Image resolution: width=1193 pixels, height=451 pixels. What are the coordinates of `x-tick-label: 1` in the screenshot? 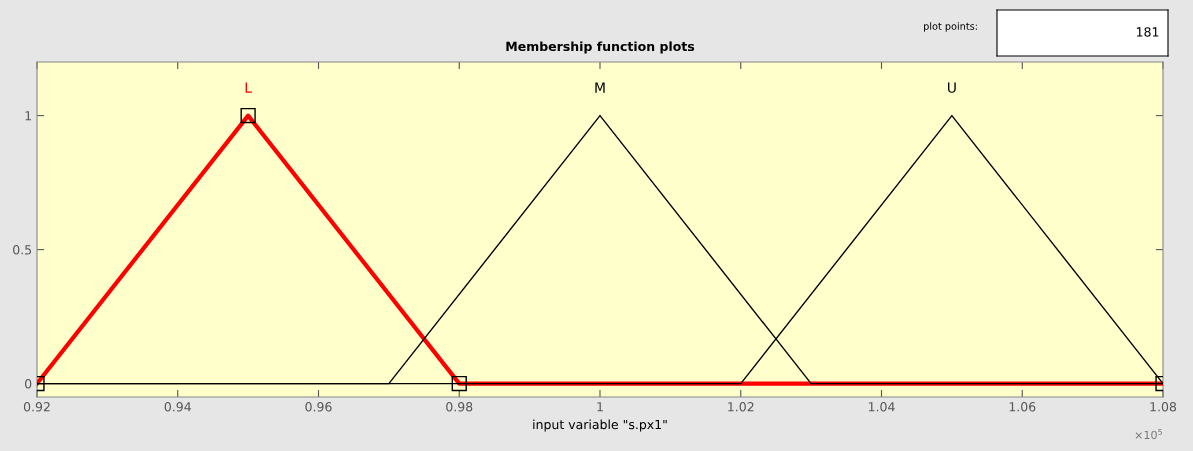 It's located at (600, 407).